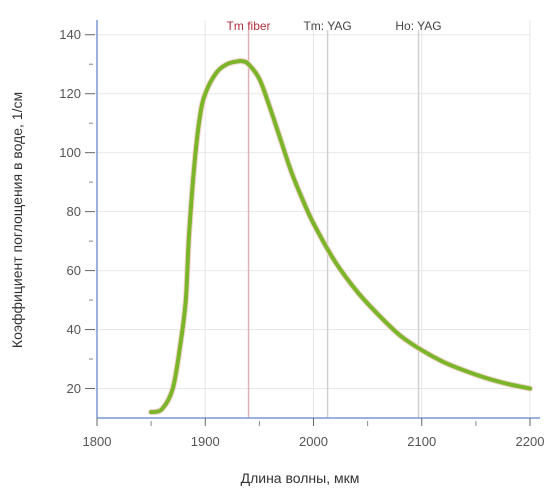 This screenshot has width=552, height=494. What do you see at coordinates (70, 152) in the screenshot?
I see `y-tick-label-100: 100` at bounding box center [70, 152].